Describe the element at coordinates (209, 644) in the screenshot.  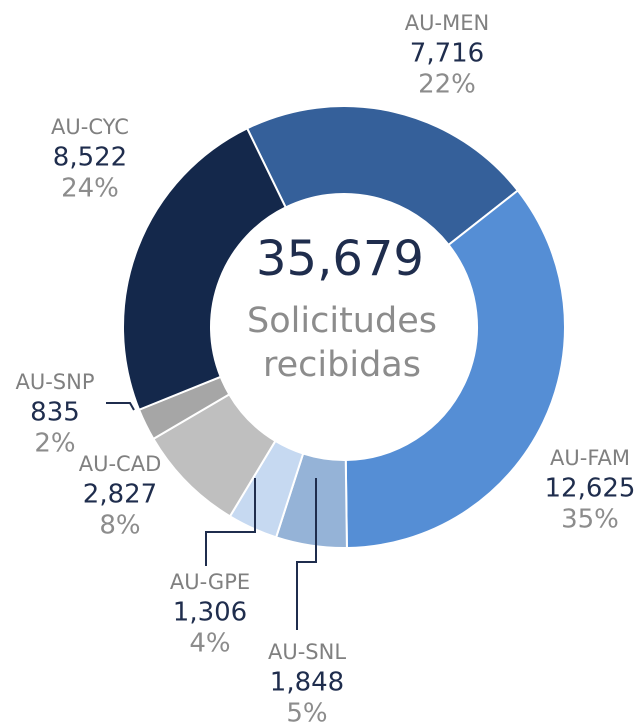
I see `percent-label: 4%` at that location.